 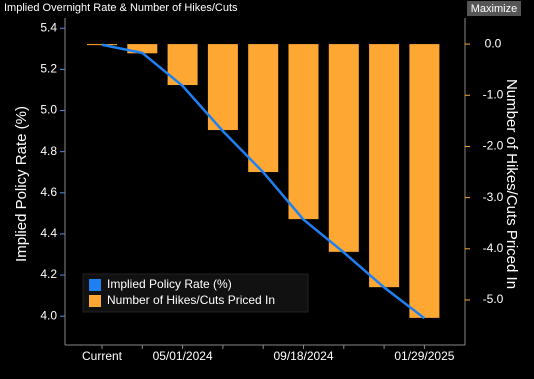 I want to click on y2-tick-label: 0.0, so click(x=493, y=43).